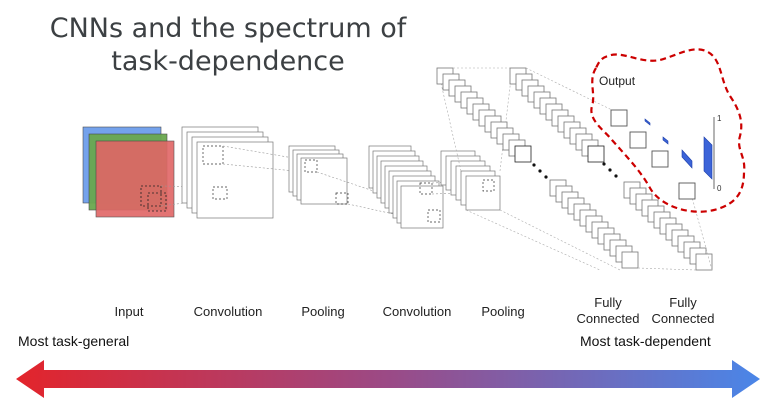  I want to click on output-highlight-outline, so click(668, 130).